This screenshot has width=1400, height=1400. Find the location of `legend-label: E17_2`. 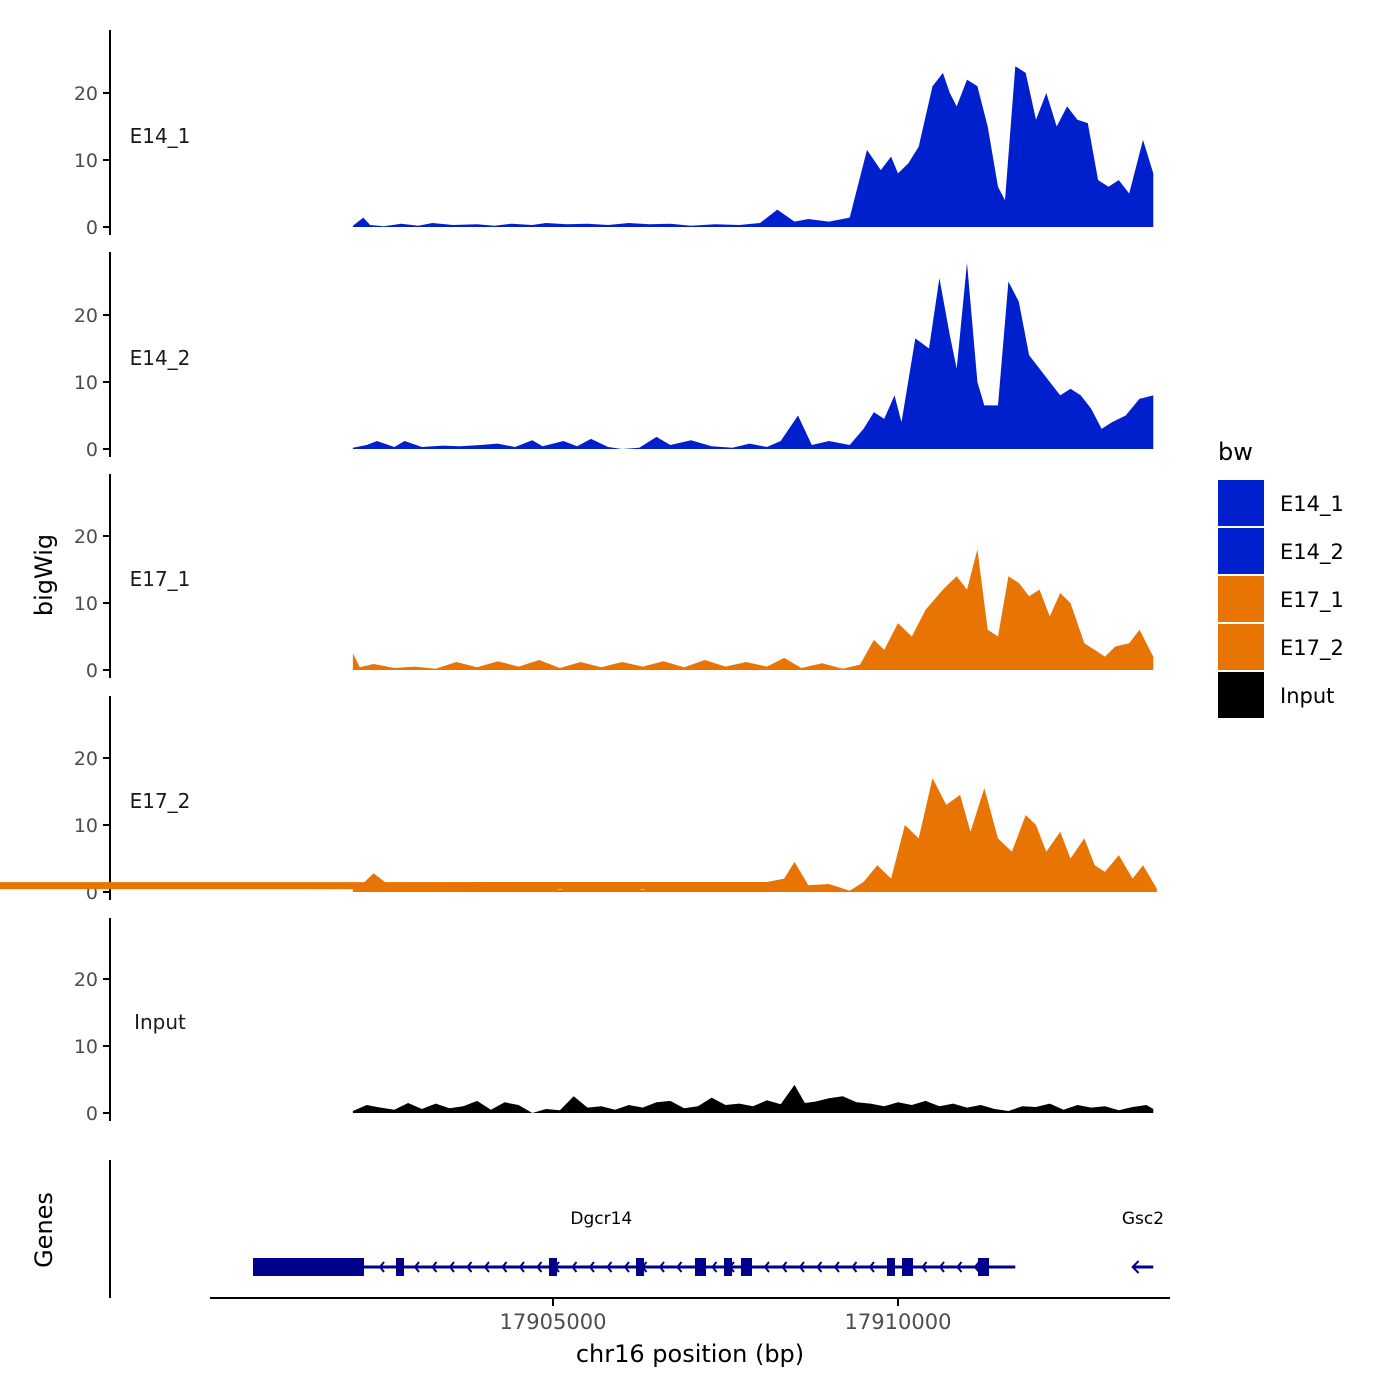

legend-label: E17_2 is located at coordinates (1312, 648).